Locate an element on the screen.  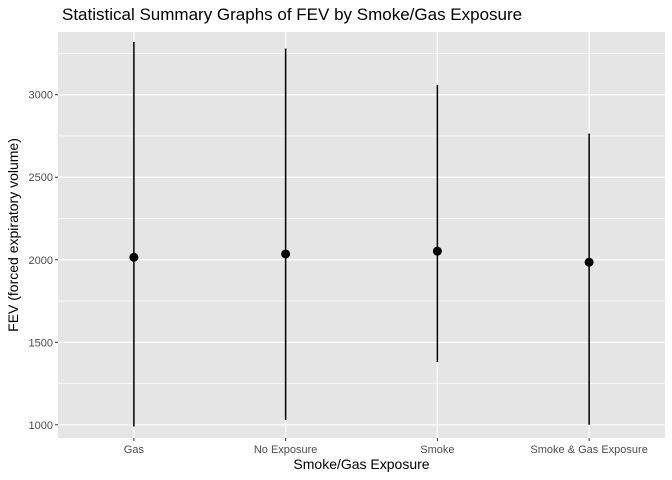
y-tick-label: 1500 is located at coordinates (41, 343).